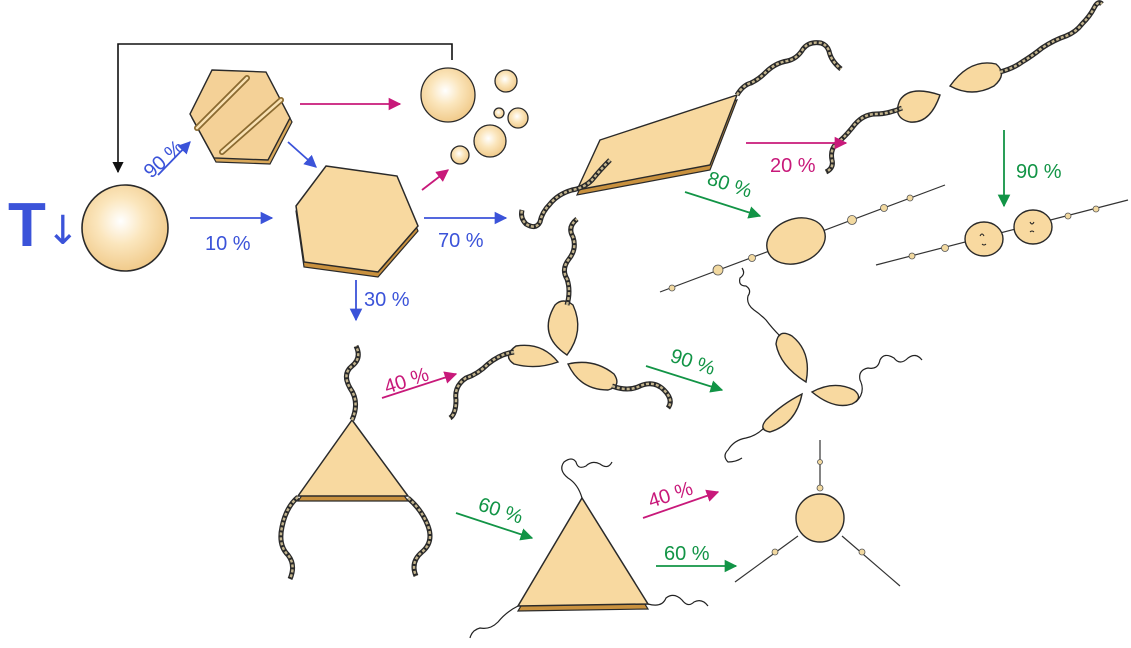 The width and height of the screenshot is (1131, 648). What do you see at coordinates (407, 381) in the screenshot?
I see `label-40-tripod: 40 %` at bounding box center [407, 381].